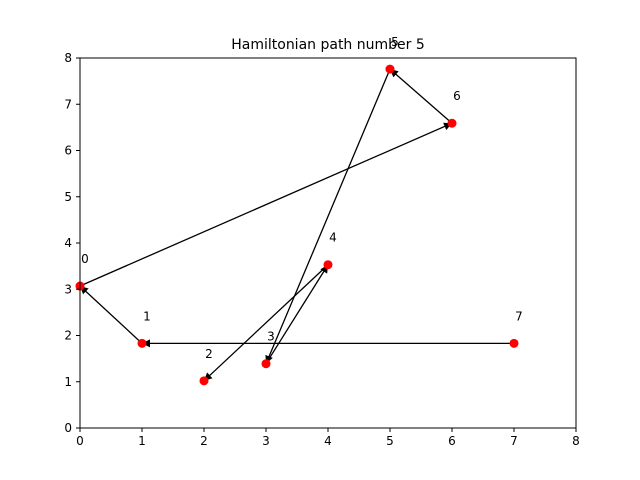 The image size is (640, 480). What do you see at coordinates (390, 441) in the screenshot?
I see `x-tick-label: 5` at bounding box center [390, 441].